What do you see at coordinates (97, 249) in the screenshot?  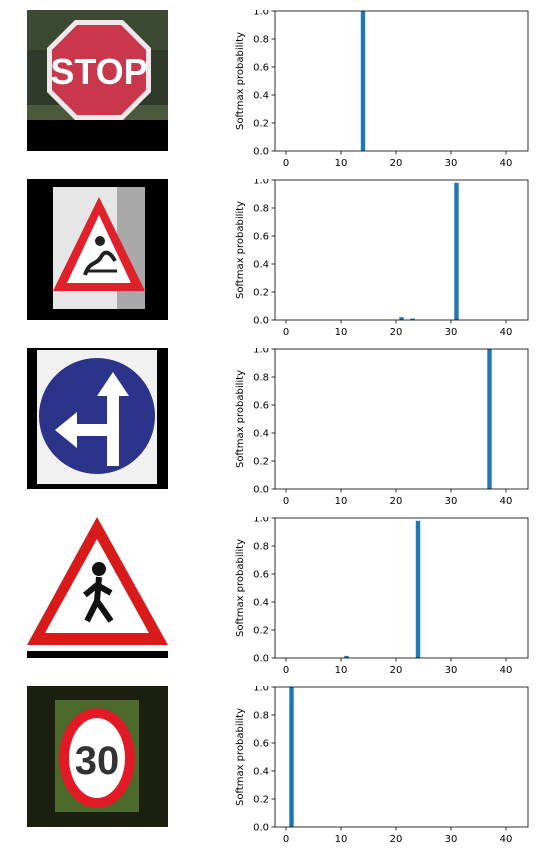 I see `slippery-road-sign-icon` at bounding box center [97, 249].